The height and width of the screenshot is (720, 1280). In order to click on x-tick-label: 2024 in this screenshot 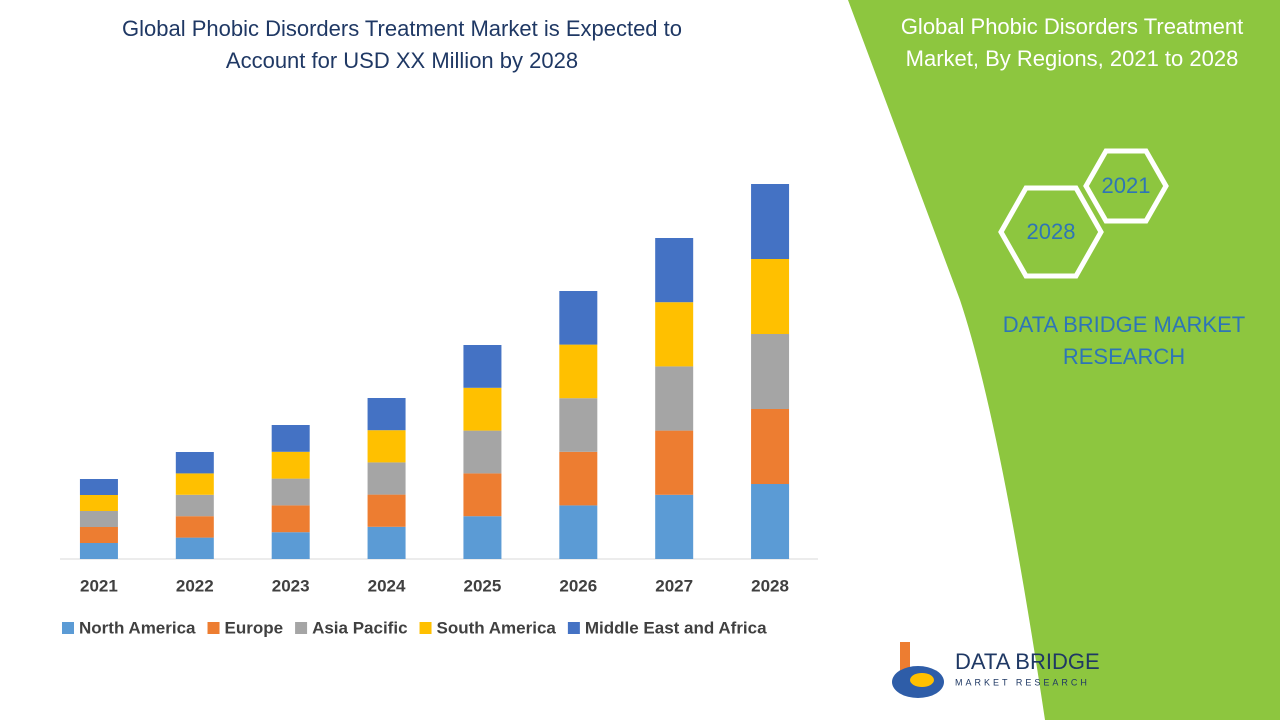, I will do `click(387, 585)`.